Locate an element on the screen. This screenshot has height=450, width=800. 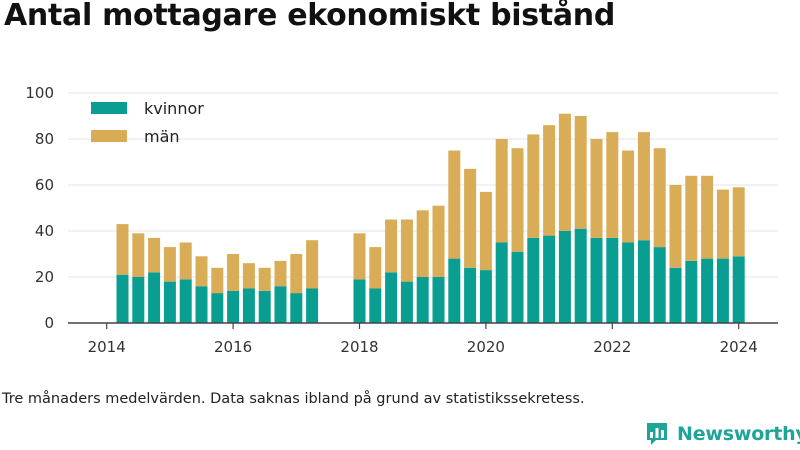
legend-item-kvinnor: kvinnor is located at coordinates (147, 108).